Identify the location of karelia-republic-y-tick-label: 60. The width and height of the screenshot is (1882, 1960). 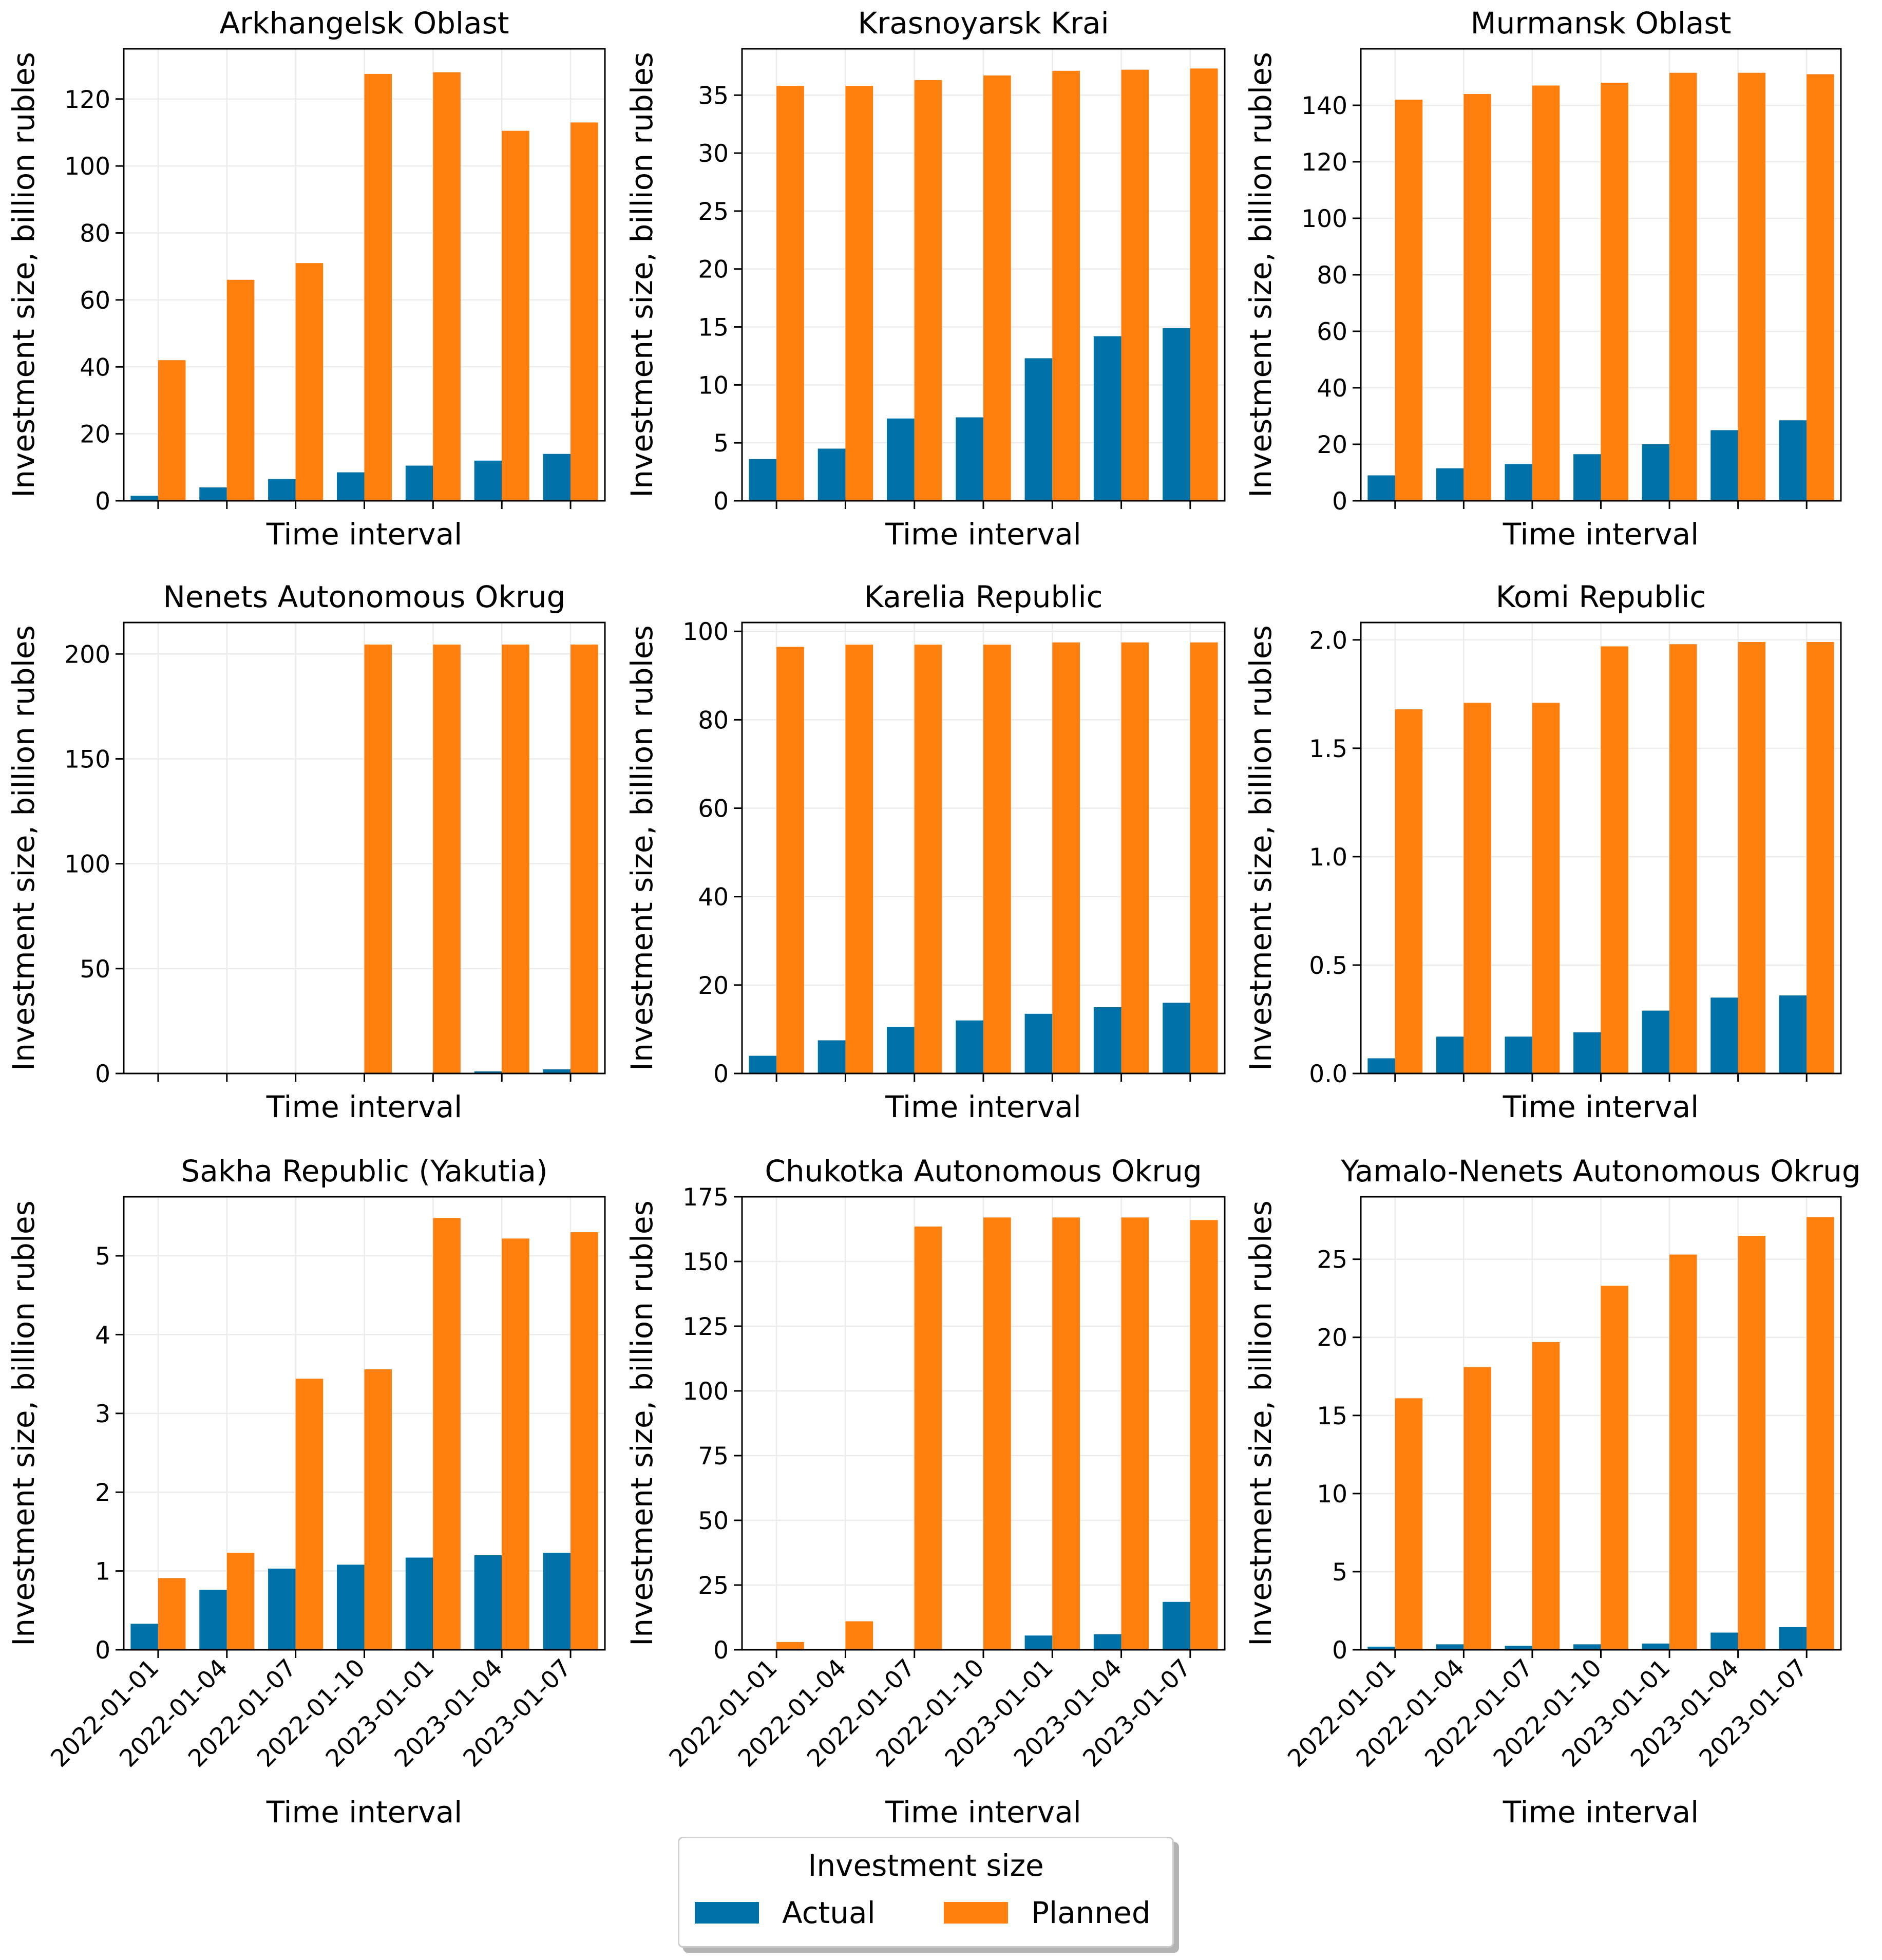
(714, 809).